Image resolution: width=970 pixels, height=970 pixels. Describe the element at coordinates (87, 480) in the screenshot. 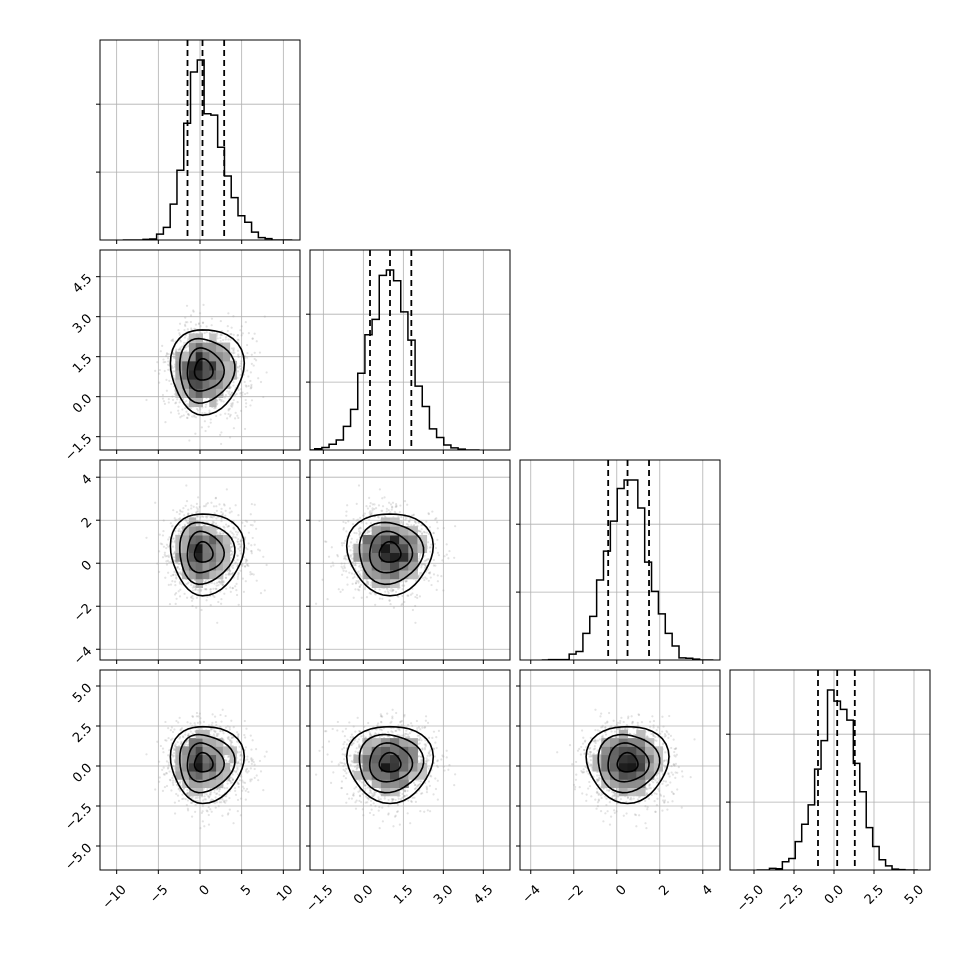

I see `ylabel-2-4: 4` at that location.